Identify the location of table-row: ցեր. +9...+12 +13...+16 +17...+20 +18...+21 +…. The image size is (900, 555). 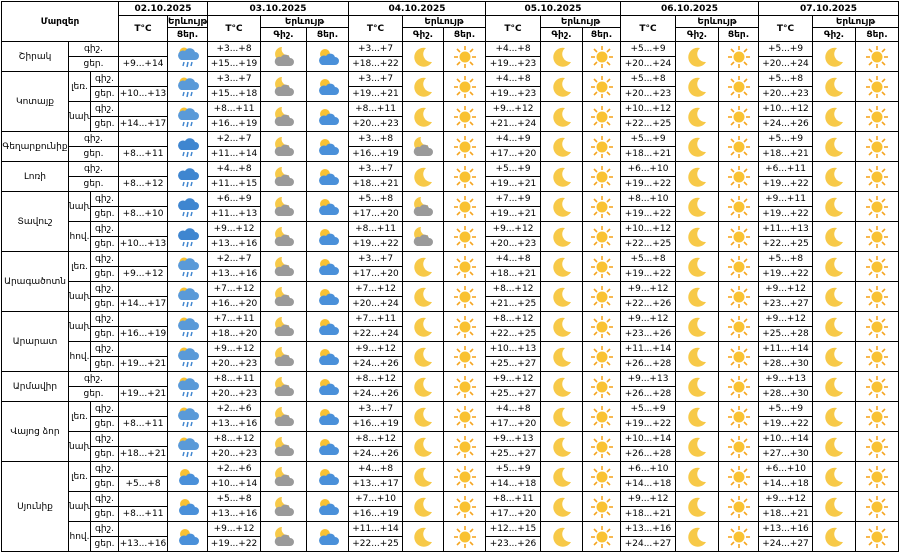
(450, 274).